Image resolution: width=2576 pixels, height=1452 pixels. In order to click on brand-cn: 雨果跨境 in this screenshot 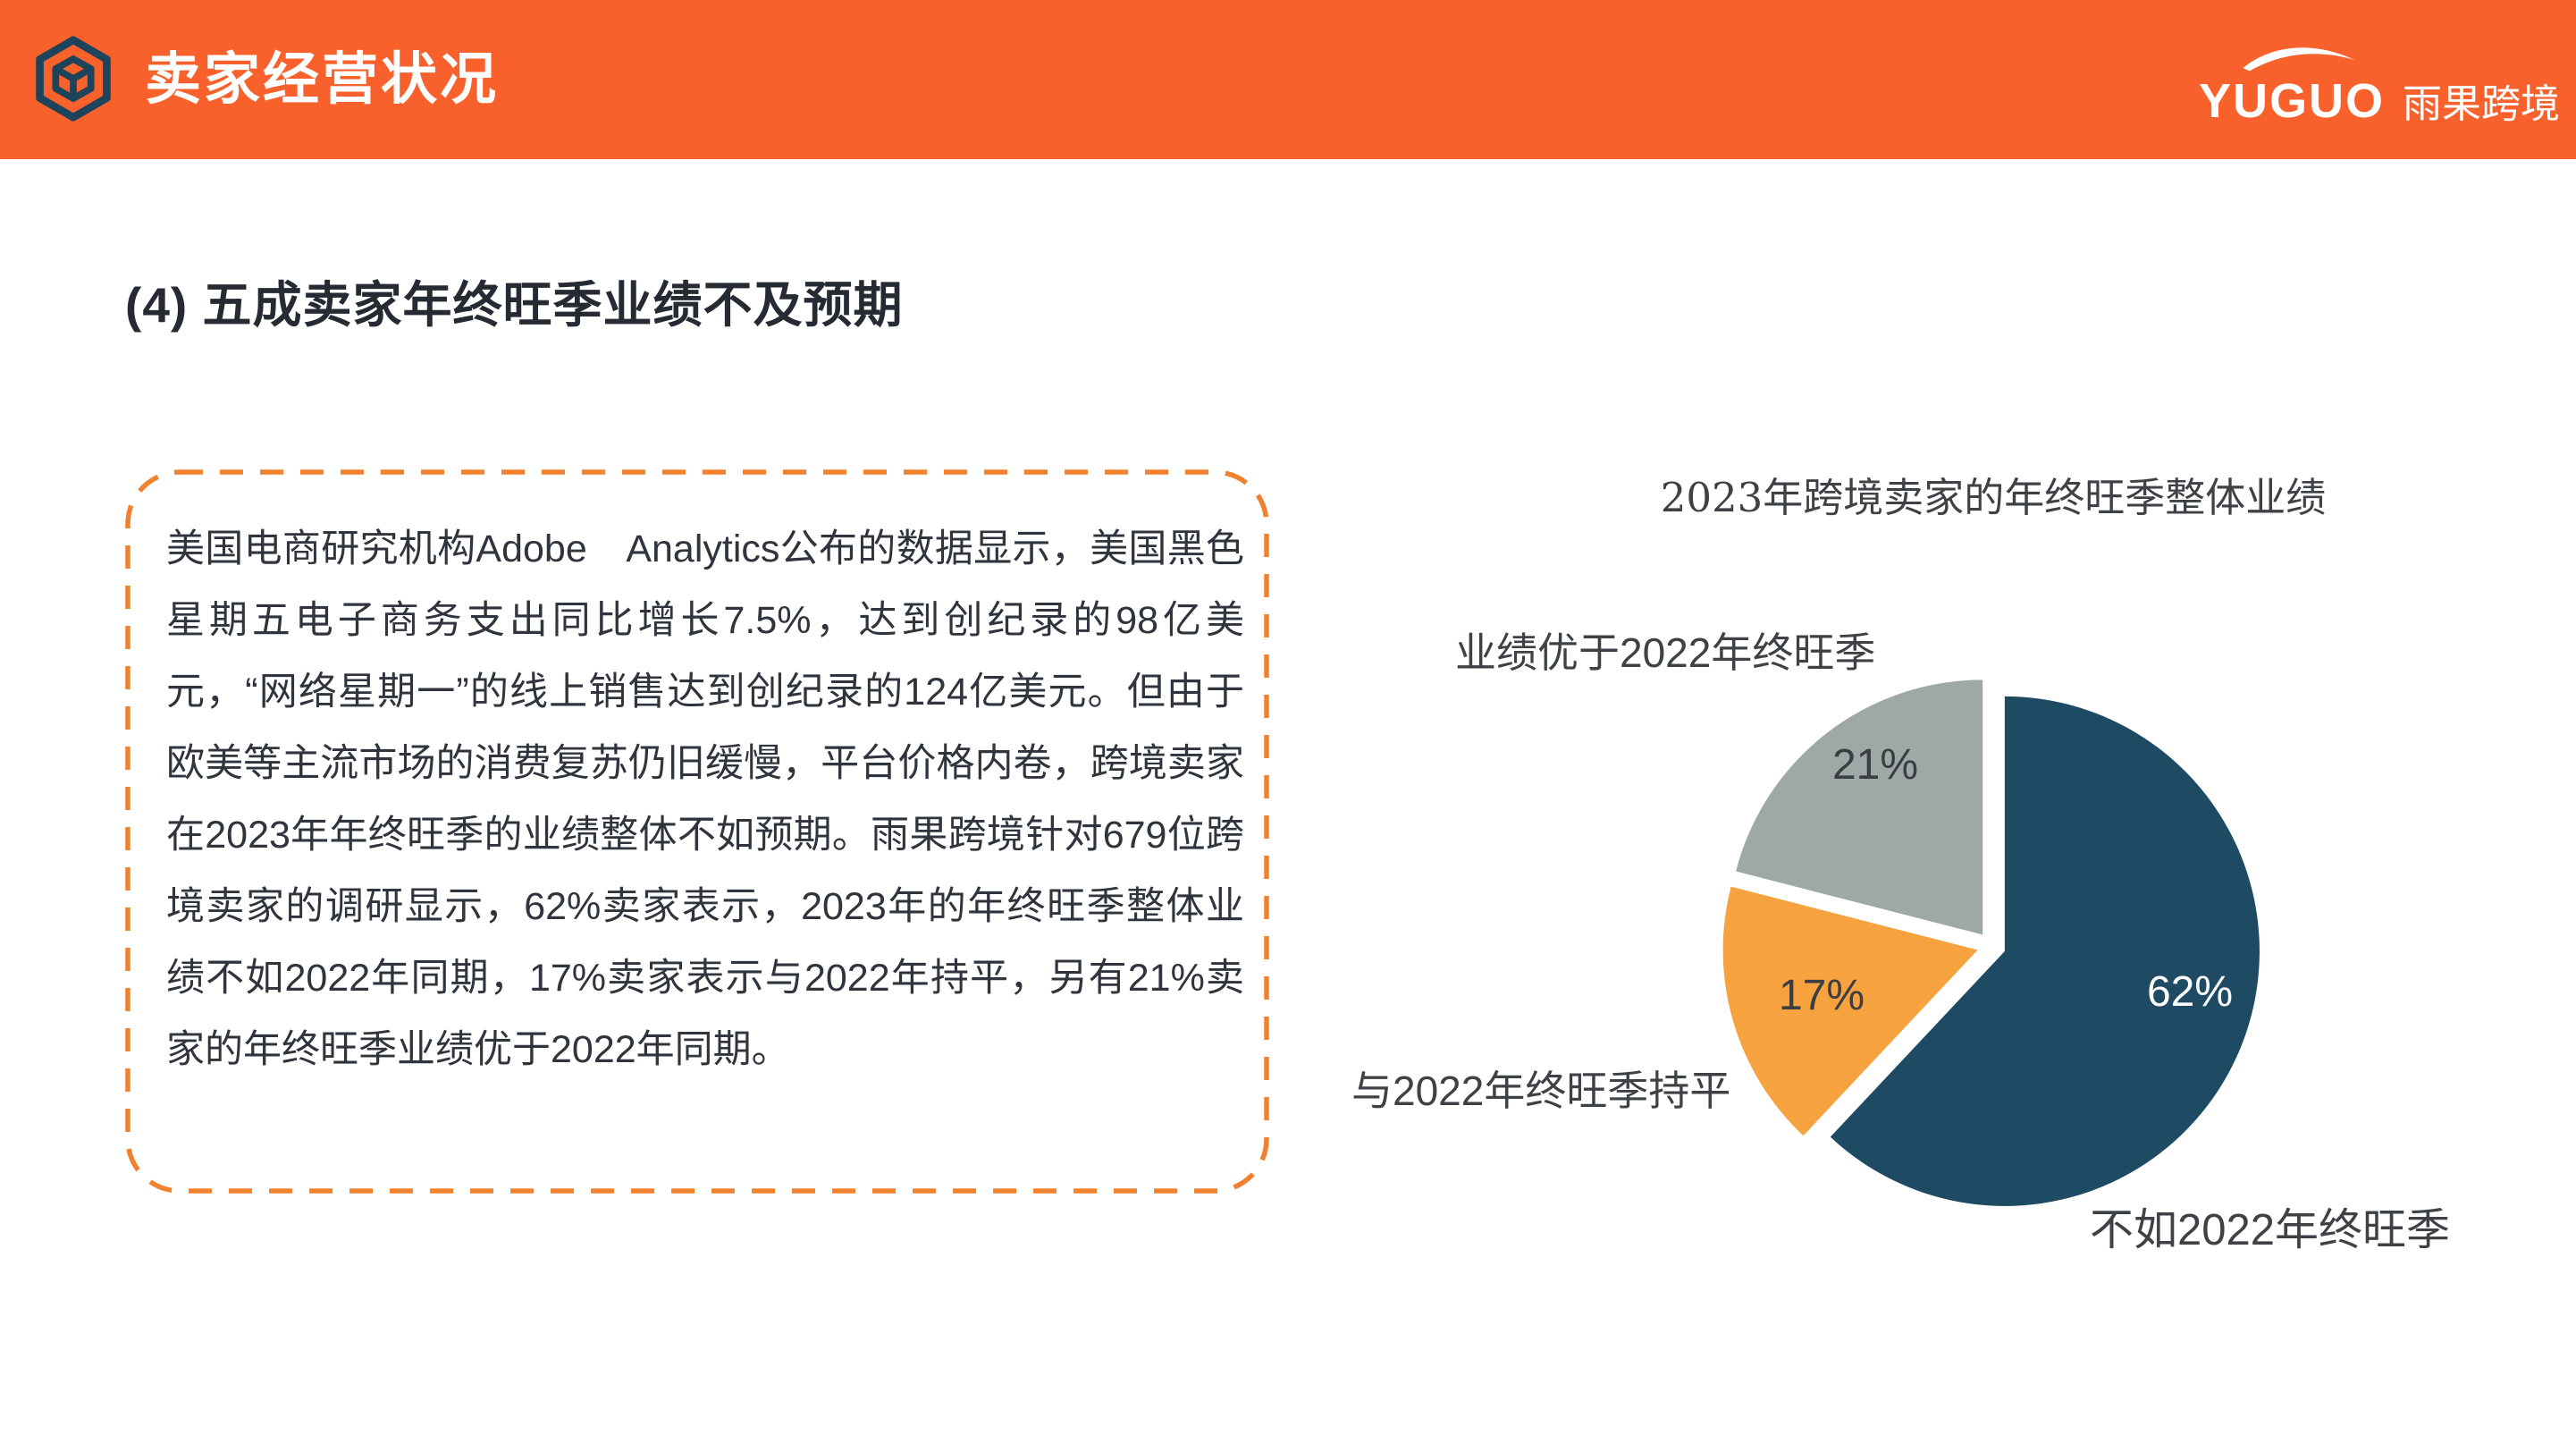, I will do `click(2482, 104)`.